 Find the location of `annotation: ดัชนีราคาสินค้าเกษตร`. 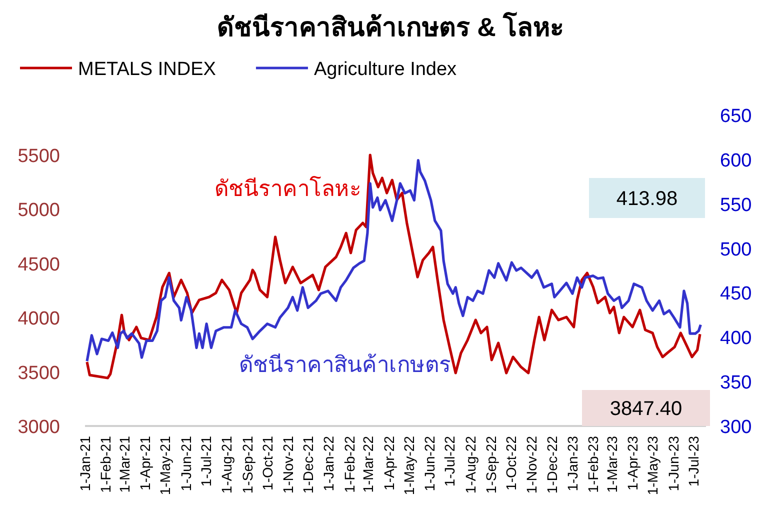

annotation: ดัชนีราคาสินค้าเกษตร is located at coordinates (345, 364).